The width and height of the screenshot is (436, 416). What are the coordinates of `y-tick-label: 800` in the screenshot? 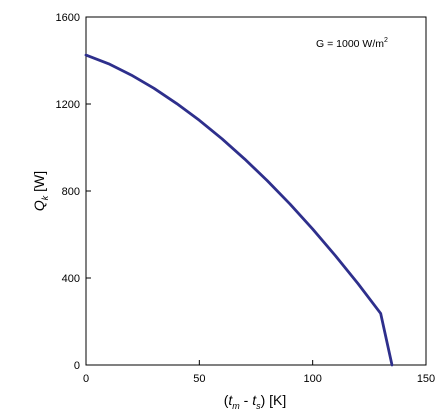 It's located at (71, 192).